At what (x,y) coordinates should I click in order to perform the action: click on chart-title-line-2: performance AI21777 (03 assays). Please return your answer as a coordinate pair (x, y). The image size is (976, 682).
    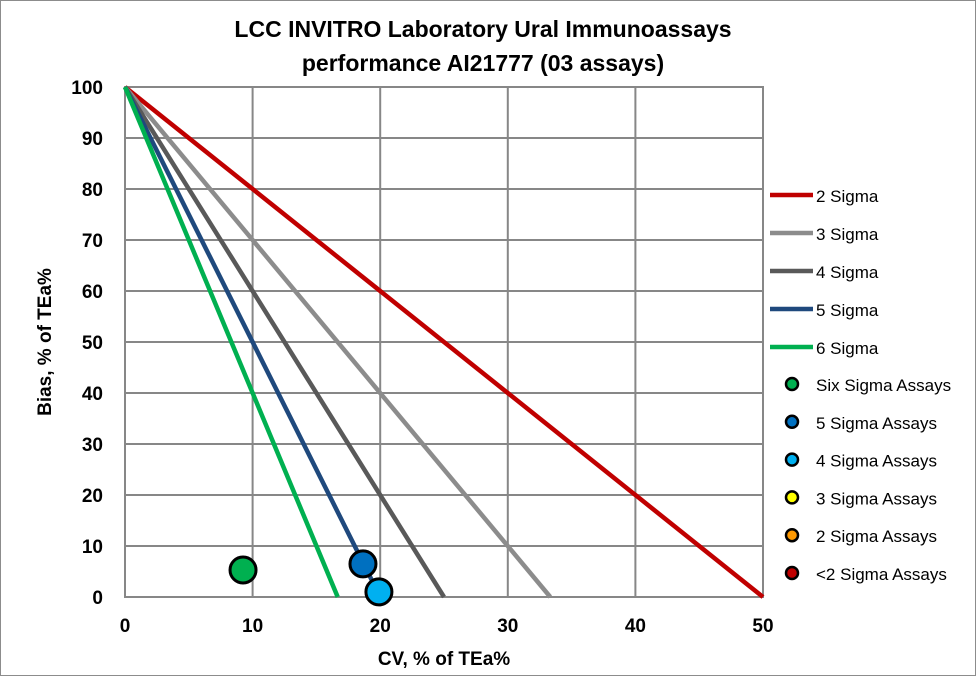
    Looking at the image, I should click on (483, 63).